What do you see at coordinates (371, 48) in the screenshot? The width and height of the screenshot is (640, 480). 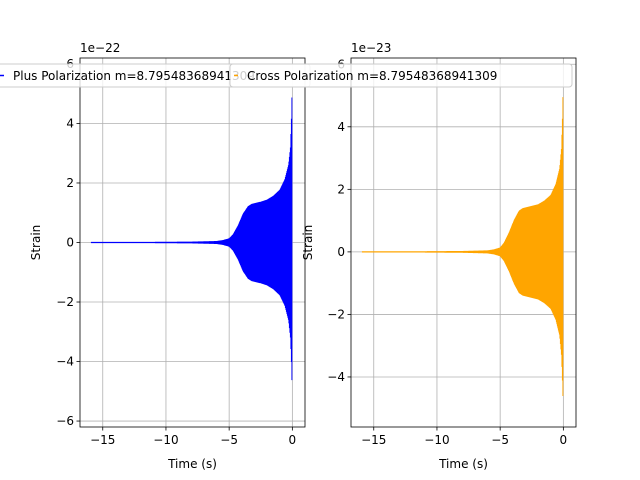 I see `axis-offset-label: 1e−23` at bounding box center [371, 48].